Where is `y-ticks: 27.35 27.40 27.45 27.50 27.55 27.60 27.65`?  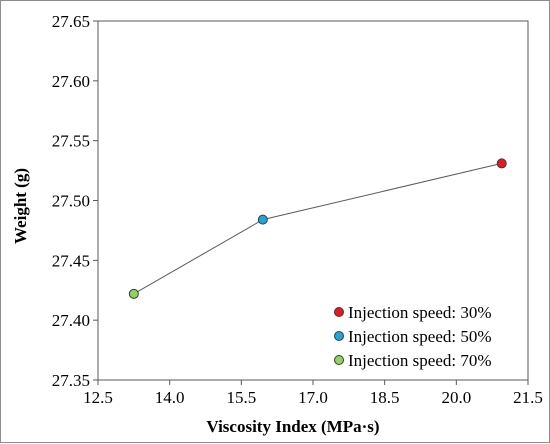
y-ticks: 27.35 27.40 27.45 27.50 27.55 27.60 27.65 is located at coordinates (75, 201).